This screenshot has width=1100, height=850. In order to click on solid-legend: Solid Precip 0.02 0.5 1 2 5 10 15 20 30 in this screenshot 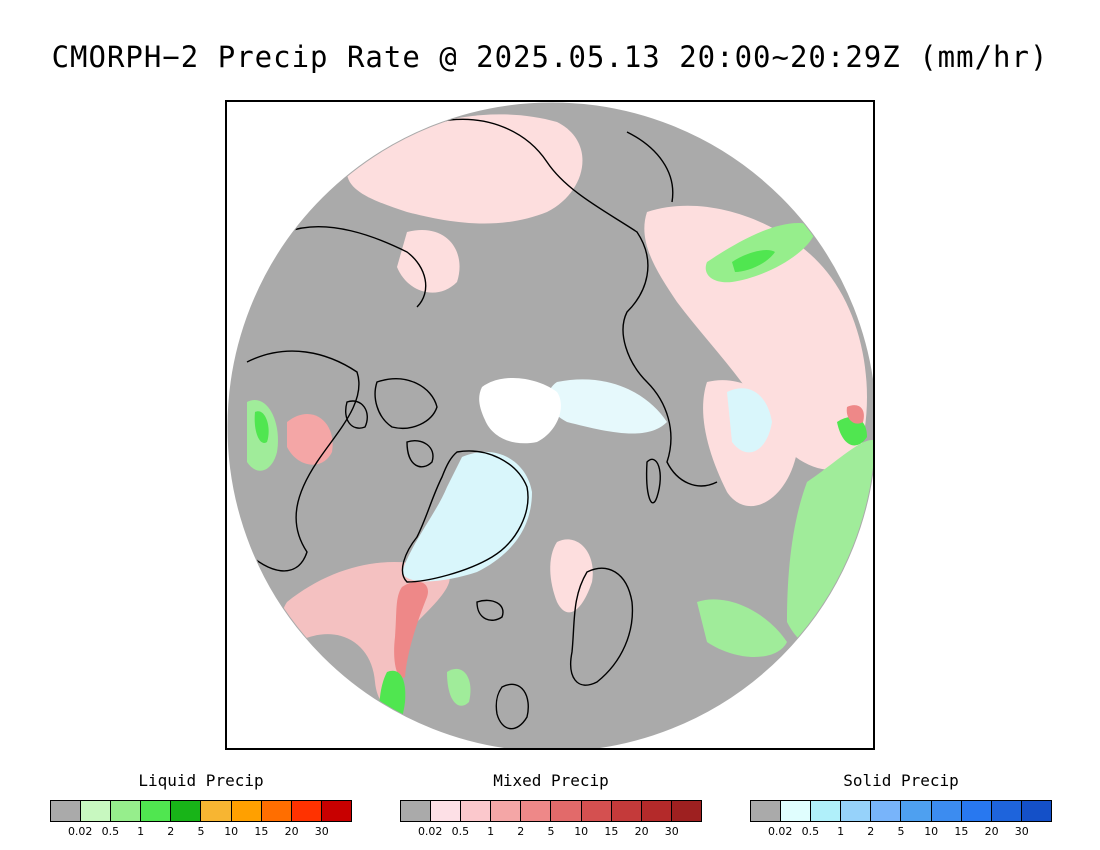, I will do `click(901, 804)`.